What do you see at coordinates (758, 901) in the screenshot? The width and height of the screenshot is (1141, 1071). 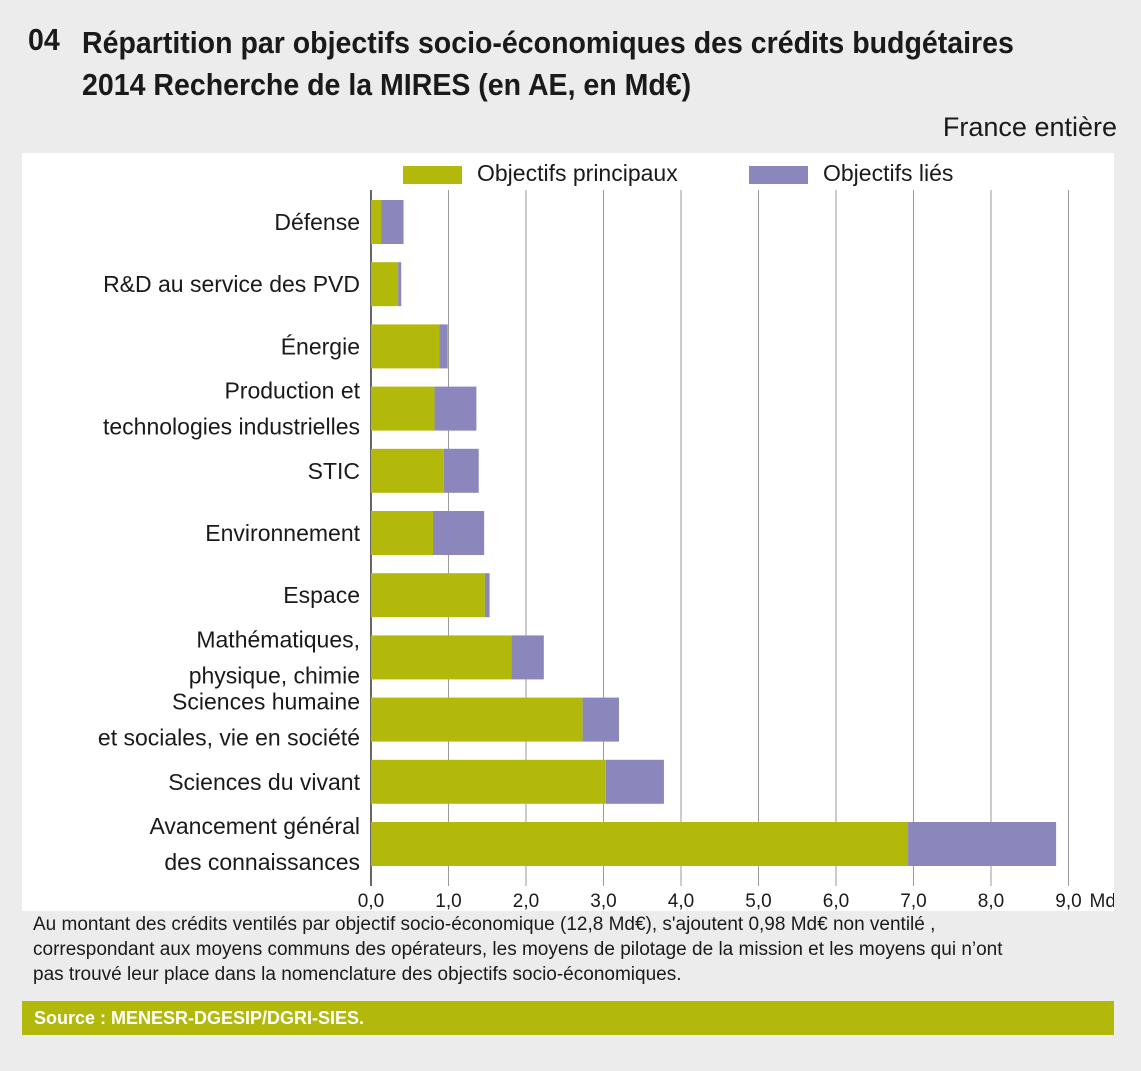 I see `x-tick-label: 5,0` at bounding box center [758, 901].